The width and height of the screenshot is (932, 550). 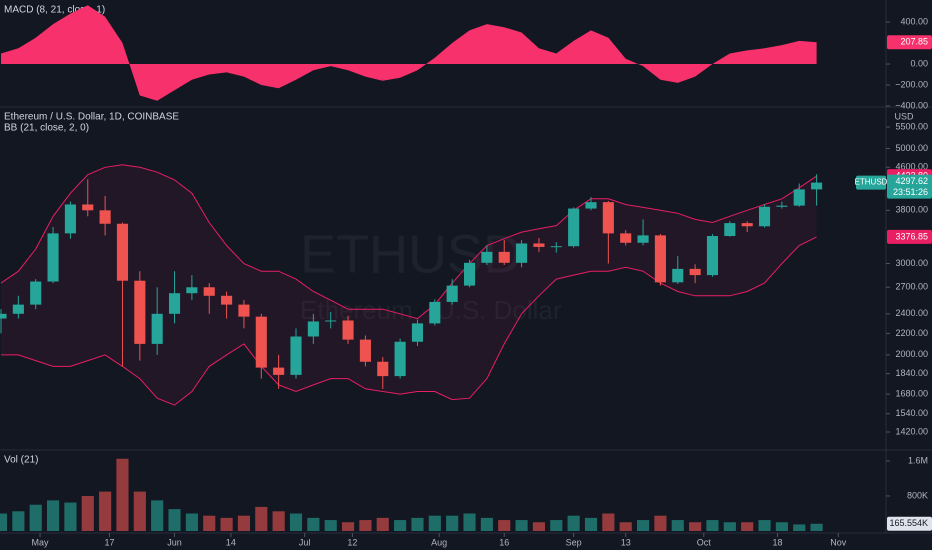 What do you see at coordinates (909, 236) in the screenshot?
I see `bb-lower-label-box` at bounding box center [909, 236].